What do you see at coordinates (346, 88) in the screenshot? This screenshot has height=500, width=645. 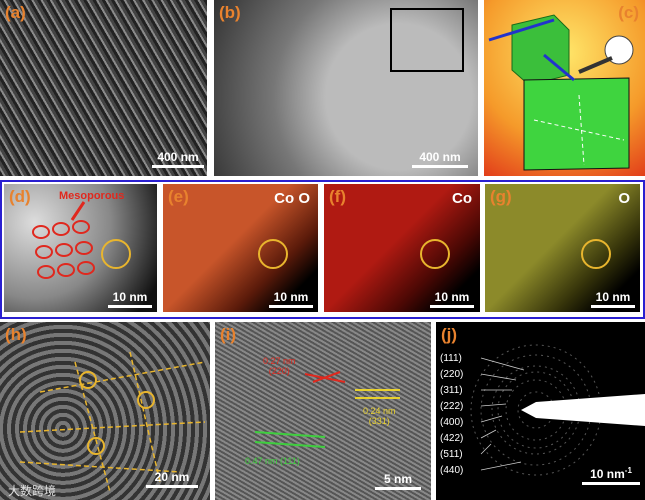 I see `panel-b: (b) 400 nm` at bounding box center [346, 88].